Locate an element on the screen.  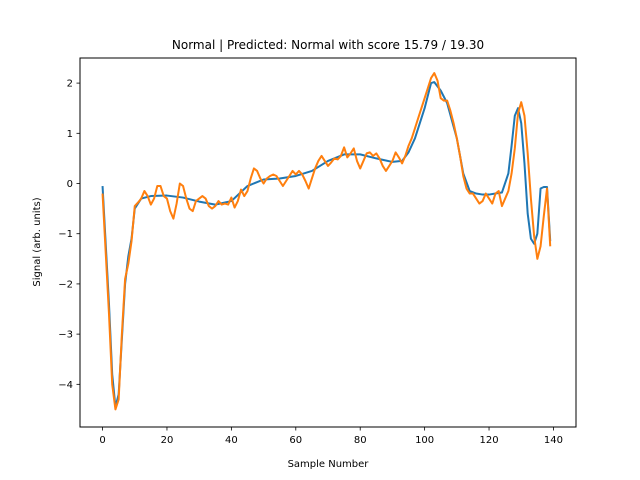
y-tick-label: −2 is located at coordinates (65, 284).